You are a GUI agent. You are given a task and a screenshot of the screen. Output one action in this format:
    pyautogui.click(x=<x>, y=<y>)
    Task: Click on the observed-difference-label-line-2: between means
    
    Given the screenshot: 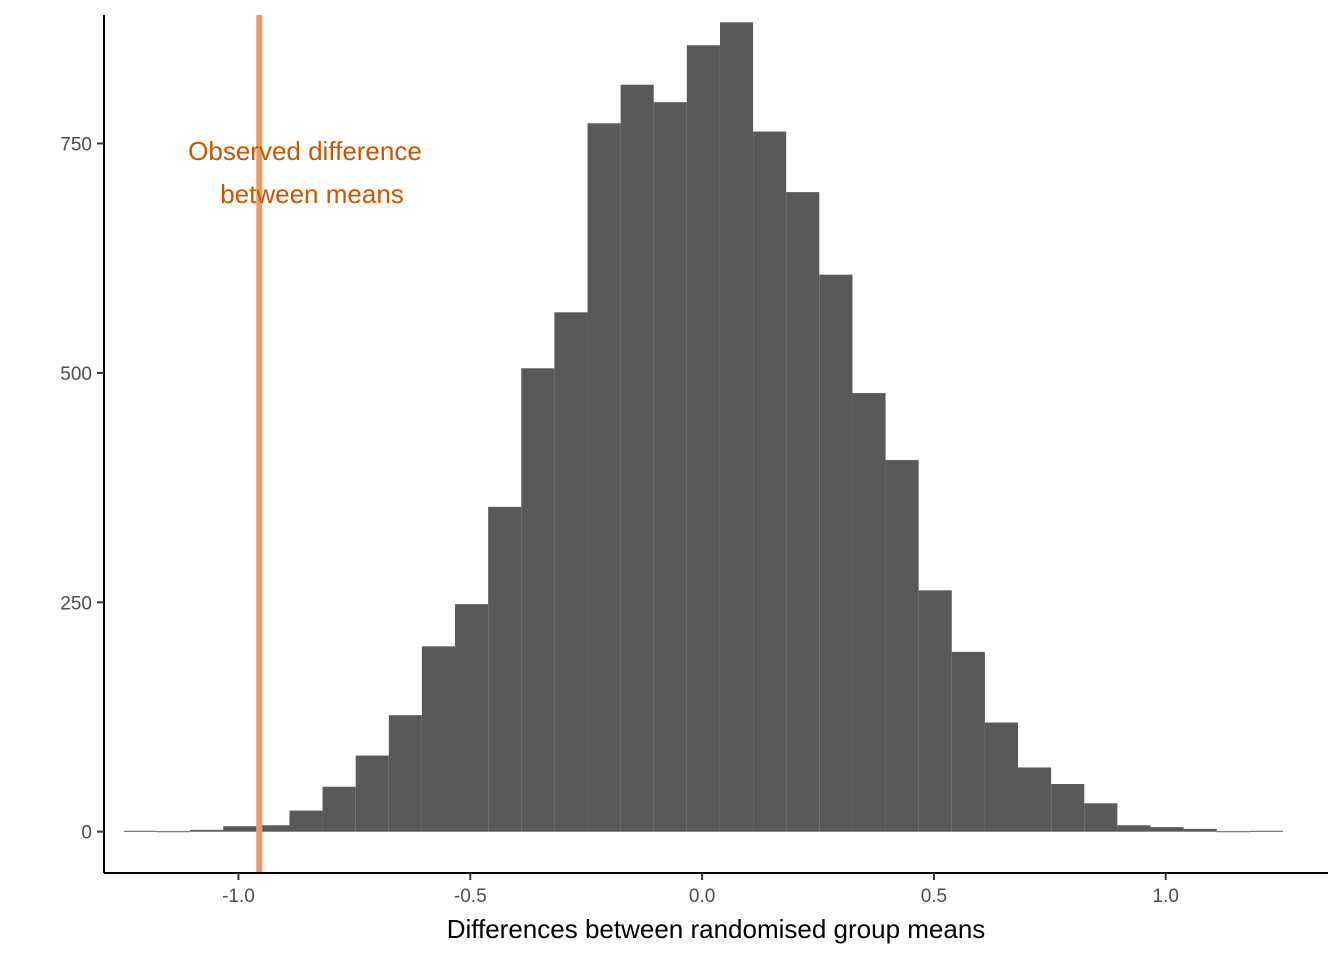 What is the action you would take?
    pyautogui.click(x=312, y=194)
    